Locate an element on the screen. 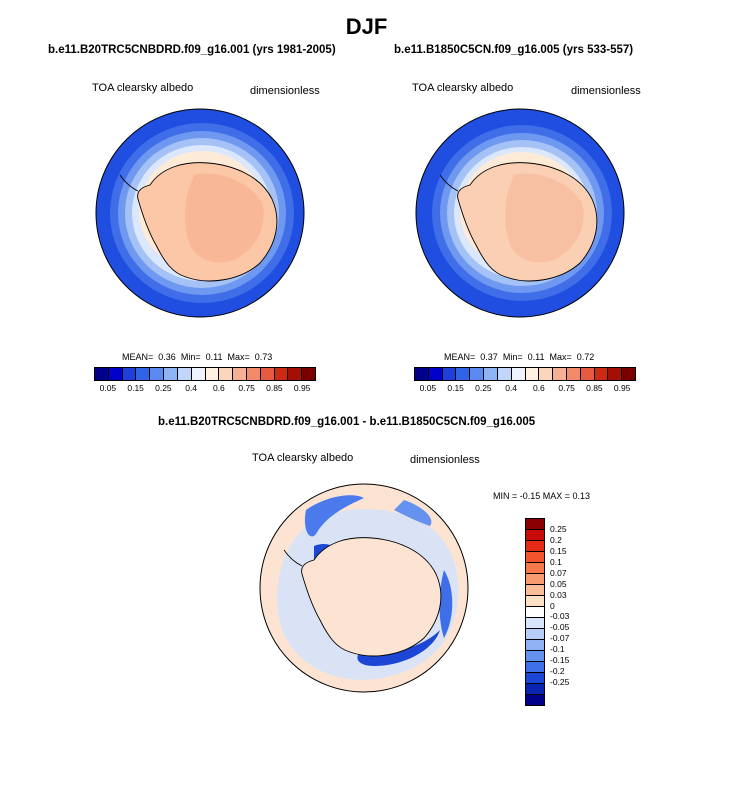 The width and height of the screenshot is (733, 796). panel2-map is located at coordinates (520, 213).